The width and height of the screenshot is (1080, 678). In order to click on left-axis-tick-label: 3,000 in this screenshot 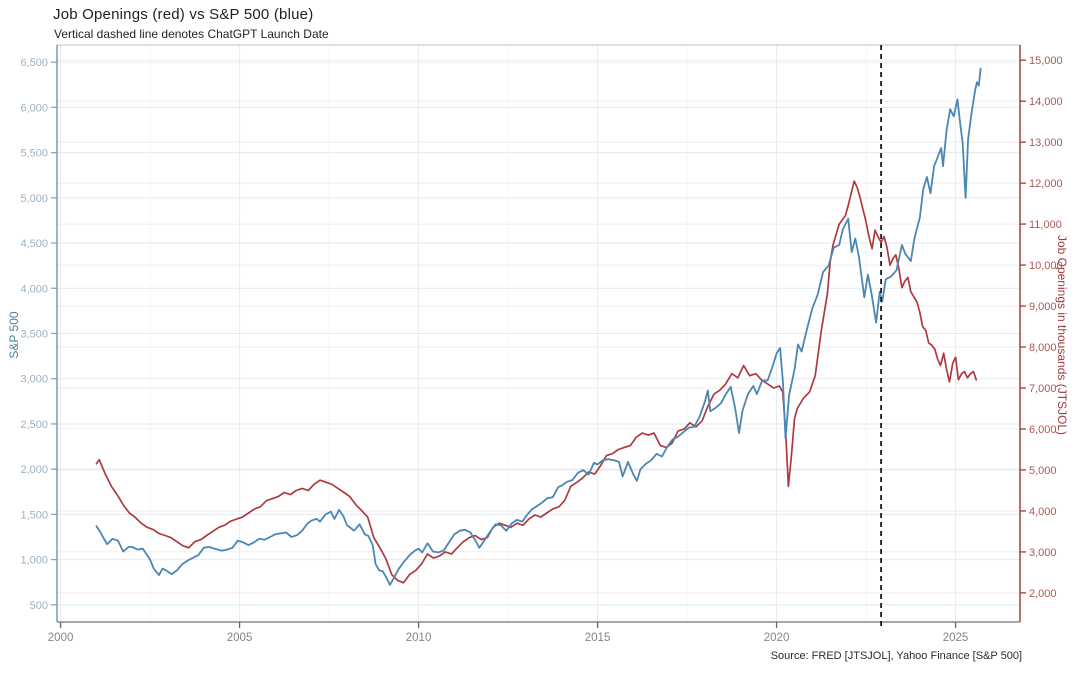, I will do `click(34, 380)`.